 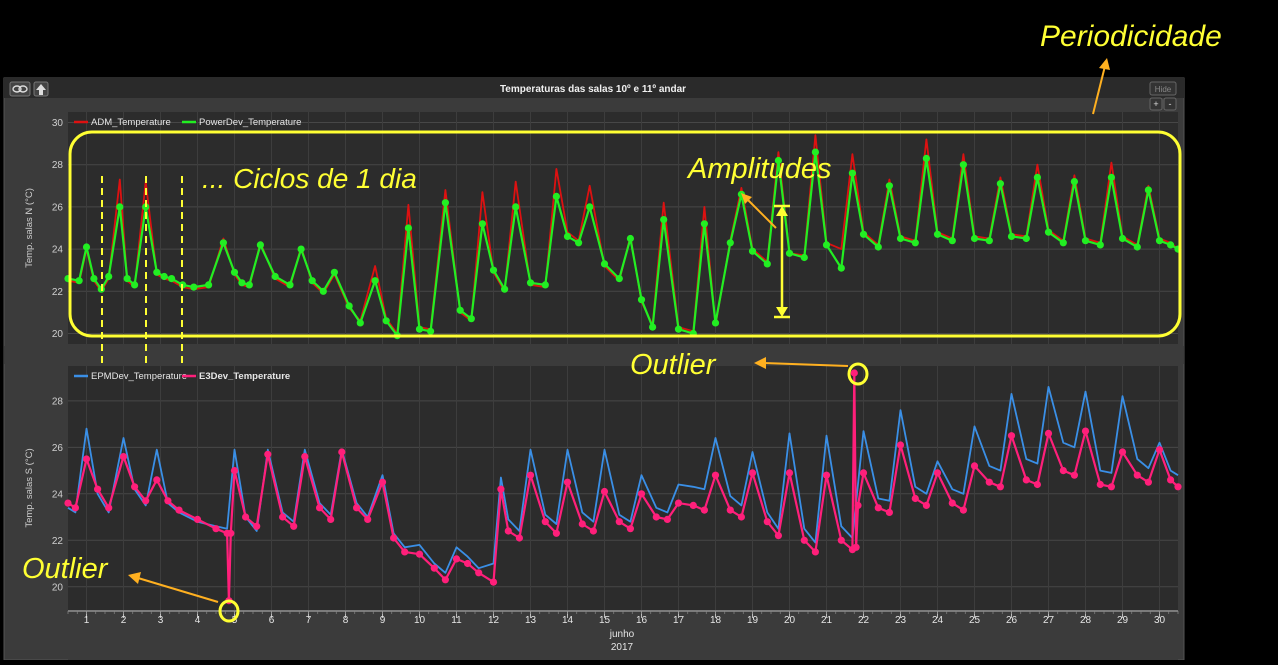 What do you see at coordinates (58, 123) in the screenshot?
I see `top-y-tick-label: 30` at bounding box center [58, 123].